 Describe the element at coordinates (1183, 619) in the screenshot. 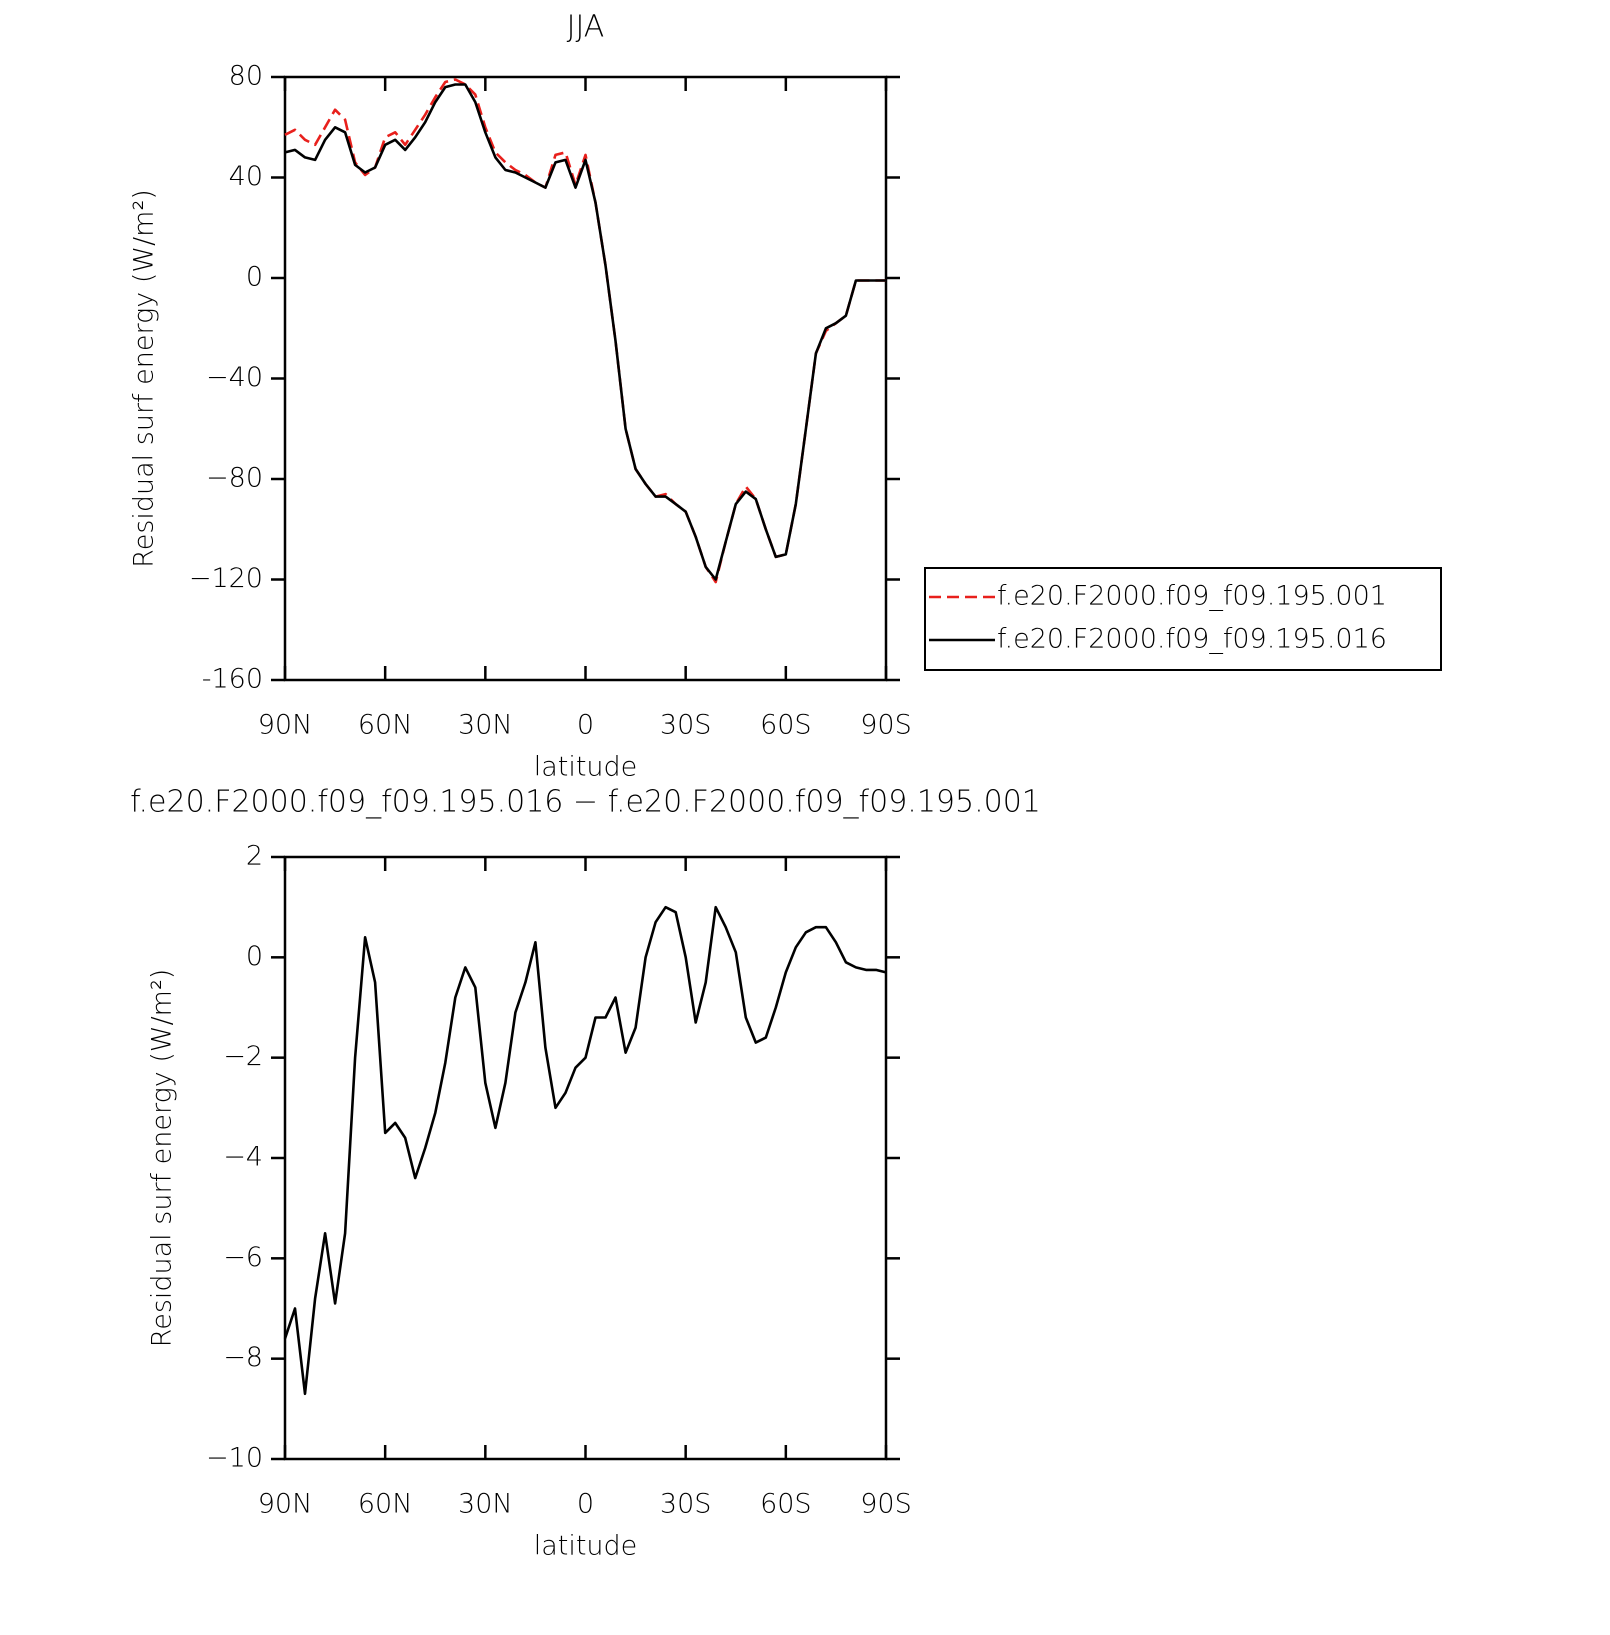

I see `legend-box` at that location.